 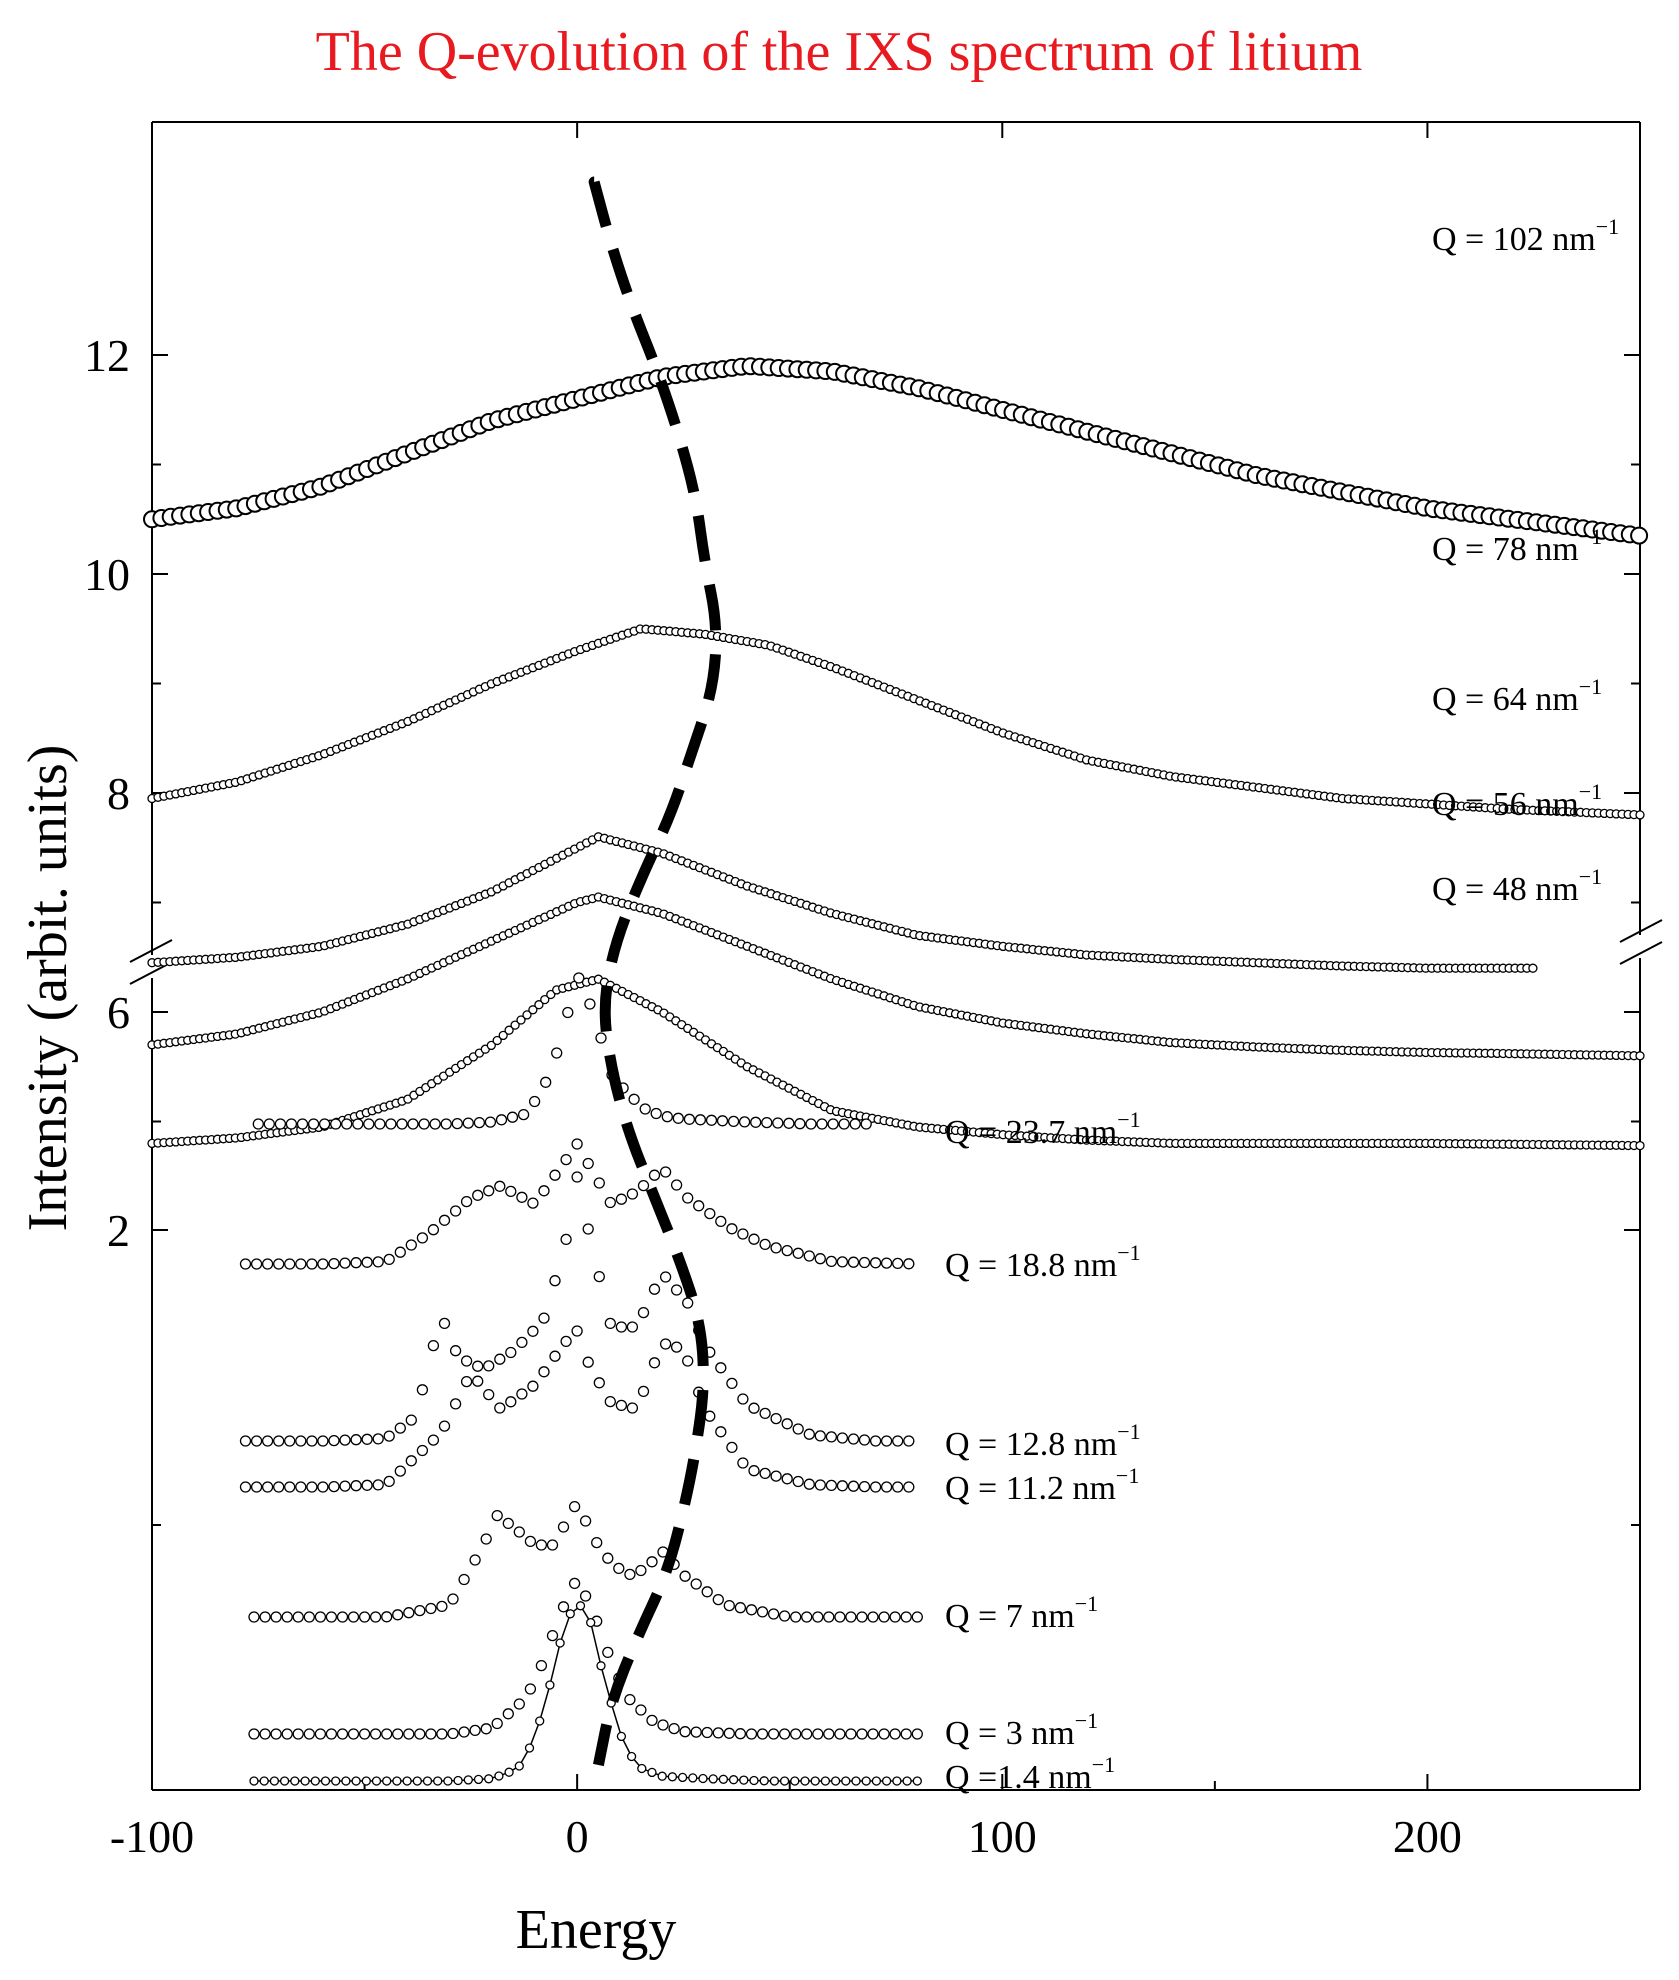 What do you see at coordinates (1010, 1616) in the screenshot?
I see `q-label-text: Q = 7 nm` at bounding box center [1010, 1616].